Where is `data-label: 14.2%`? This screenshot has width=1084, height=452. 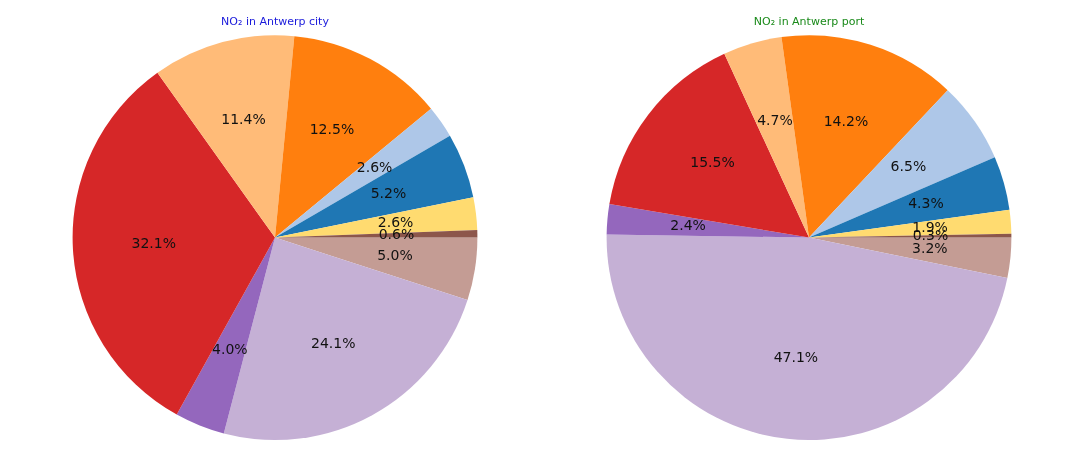 data-label: 14.2% is located at coordinates (846, 120).